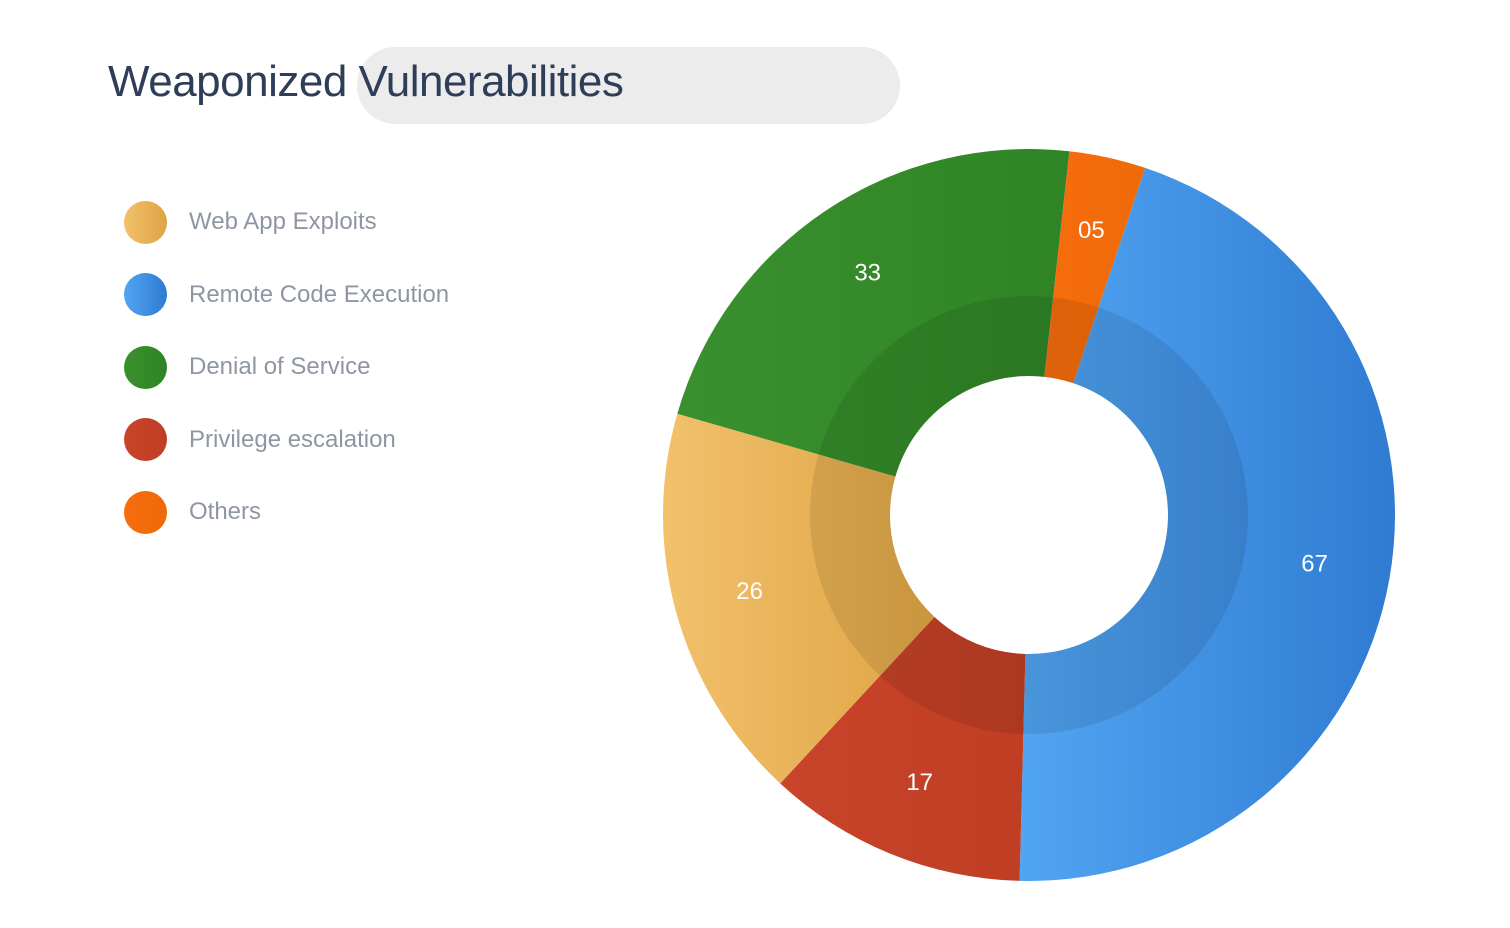  What do you see at coordinates (872, 565) in the screenshot?
I see `inner-band-web-app-exploits` at bounding box center [872, 565].